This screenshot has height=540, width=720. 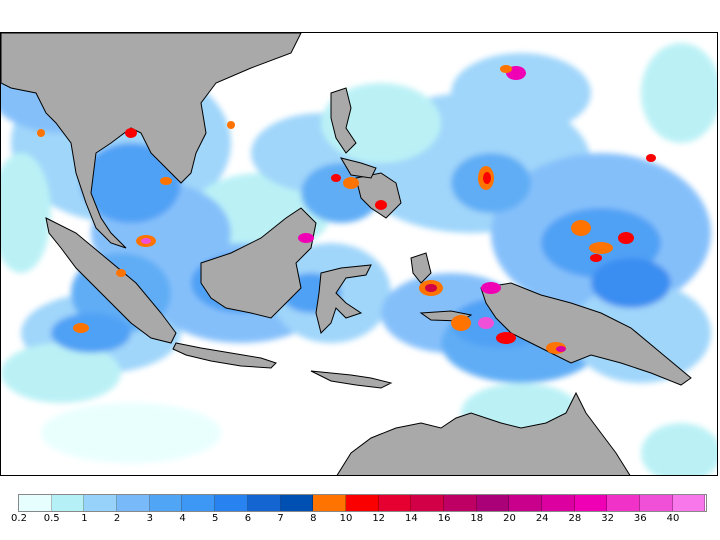 I want to click on sumatra, so click(x=111, y=280).